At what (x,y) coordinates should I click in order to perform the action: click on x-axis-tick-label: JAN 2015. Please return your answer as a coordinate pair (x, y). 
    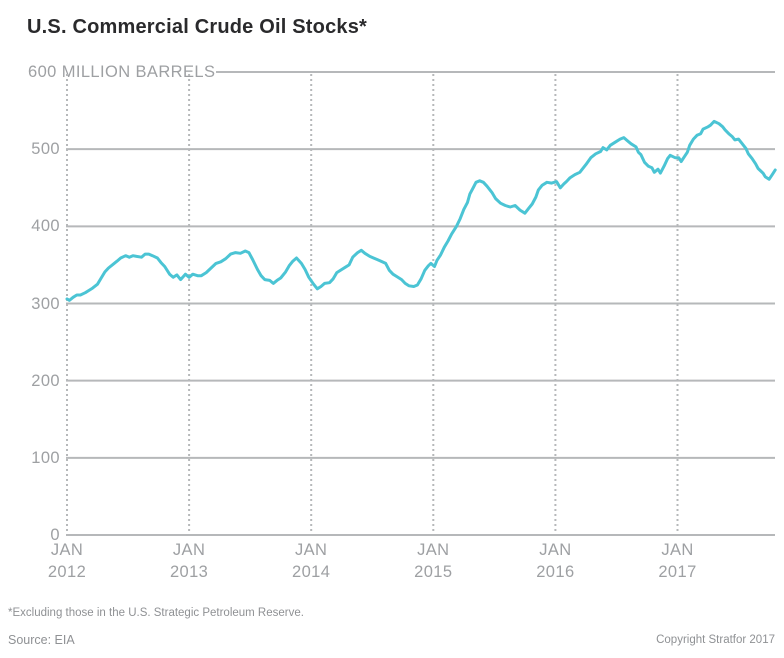
    Looking at the image, I should click on (433, 561).